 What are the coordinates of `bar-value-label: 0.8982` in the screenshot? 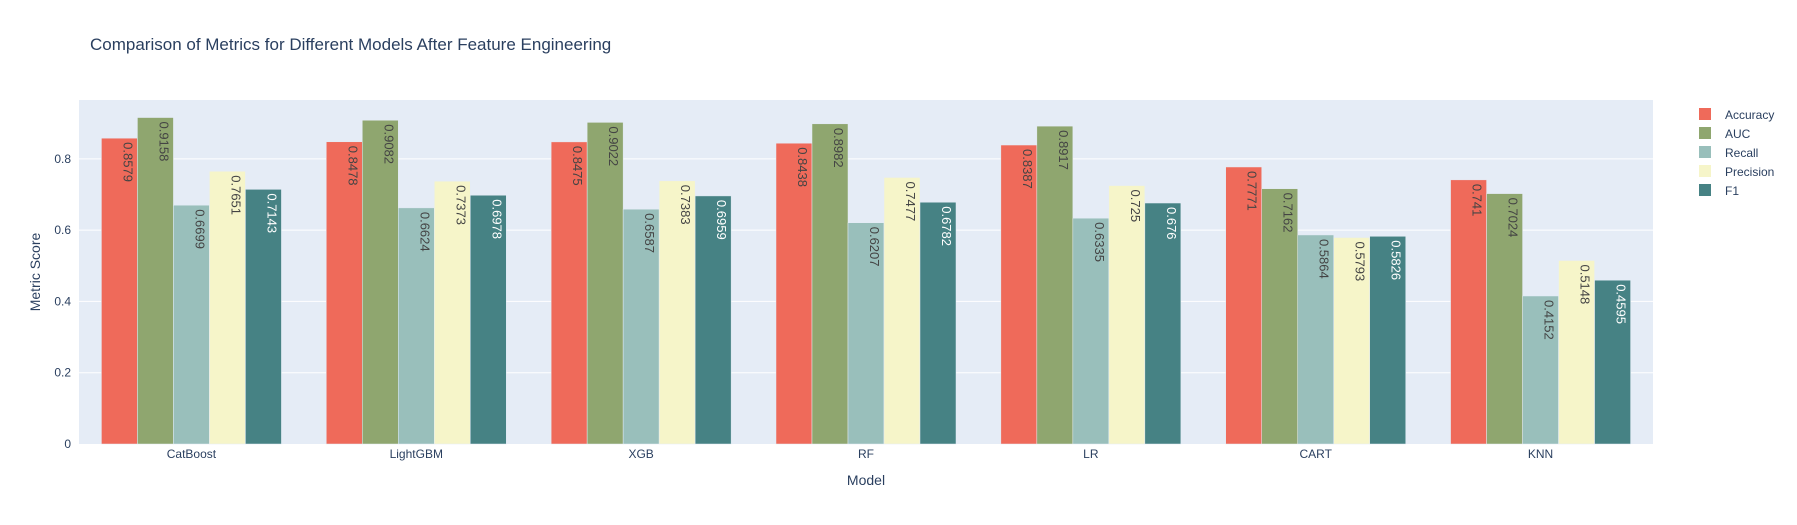 It's located at (838, 148).